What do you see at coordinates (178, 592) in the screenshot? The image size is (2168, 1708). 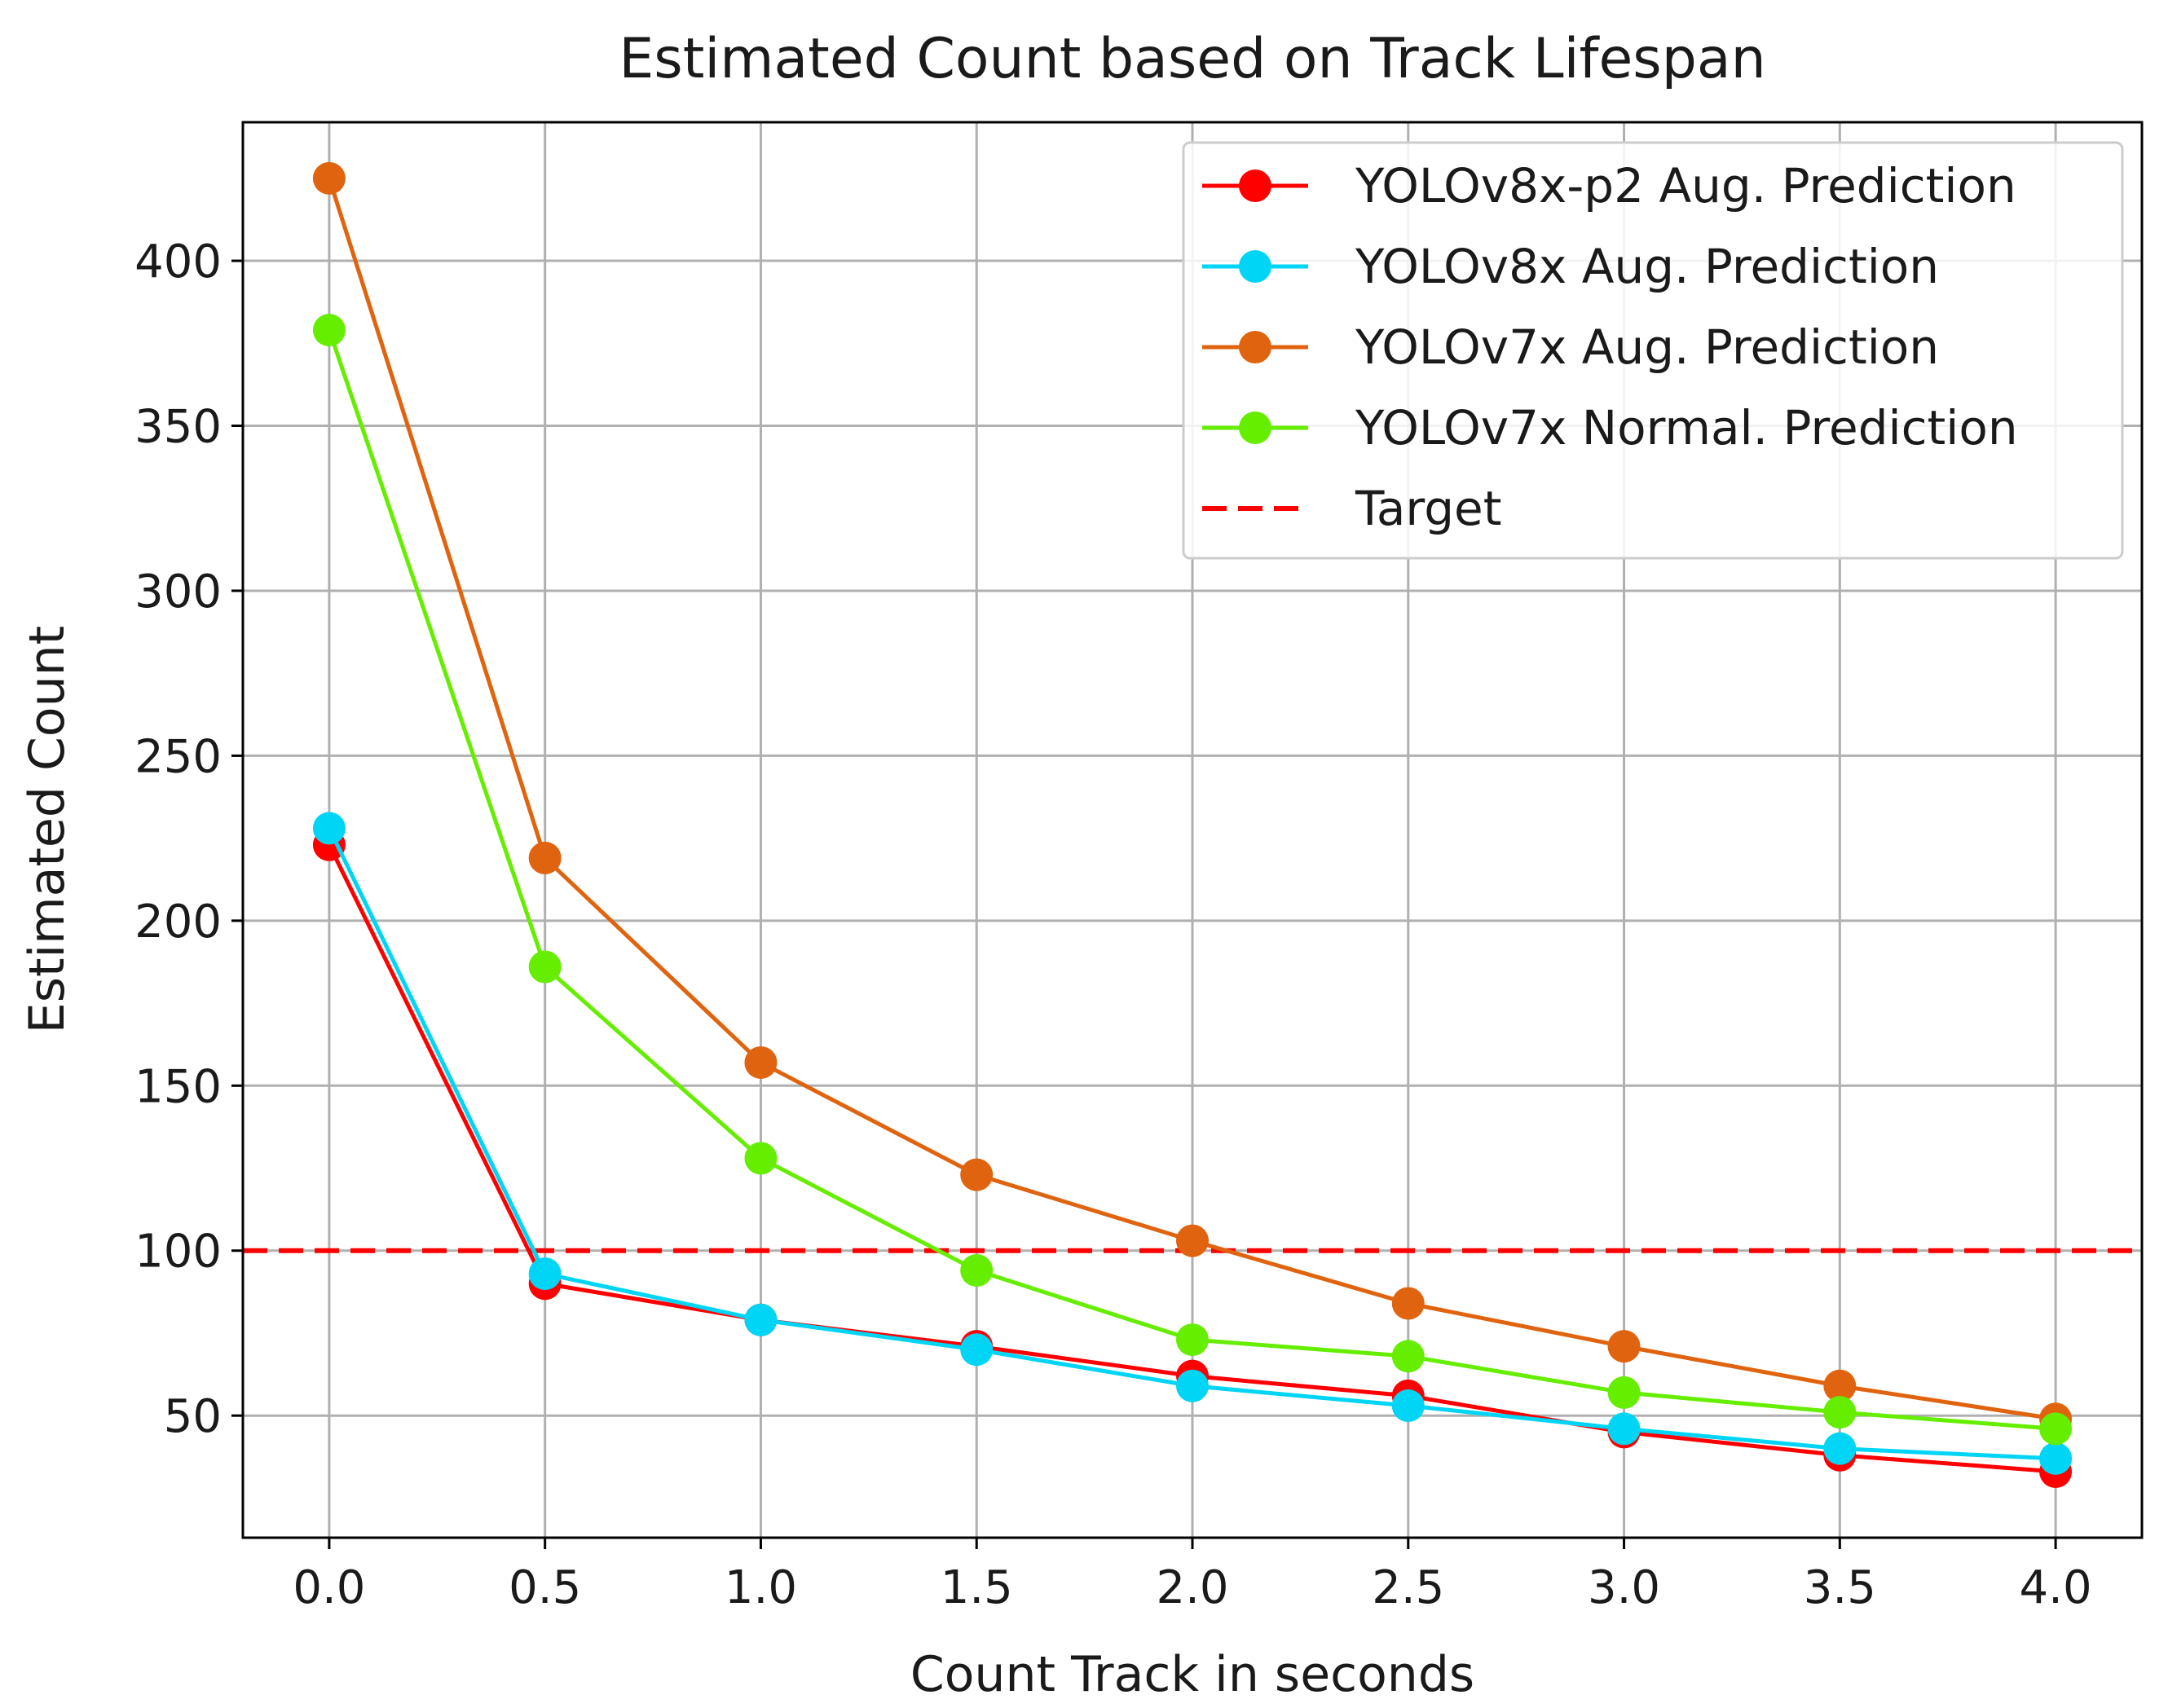 I see `y-tick-label: 300` at bounding box center [178, 592].